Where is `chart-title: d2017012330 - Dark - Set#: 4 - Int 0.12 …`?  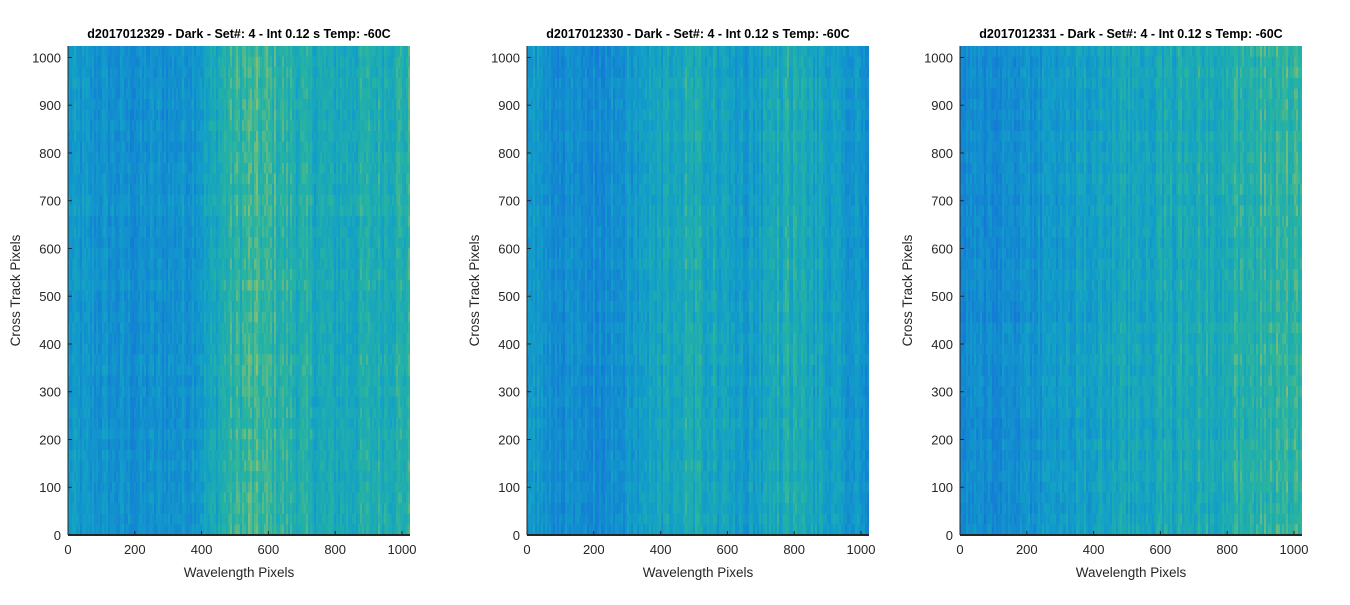
chart-title: d2017012330 - Dark - Set#: 4 - Int 0.12 … is located at coordinates (697, 34).